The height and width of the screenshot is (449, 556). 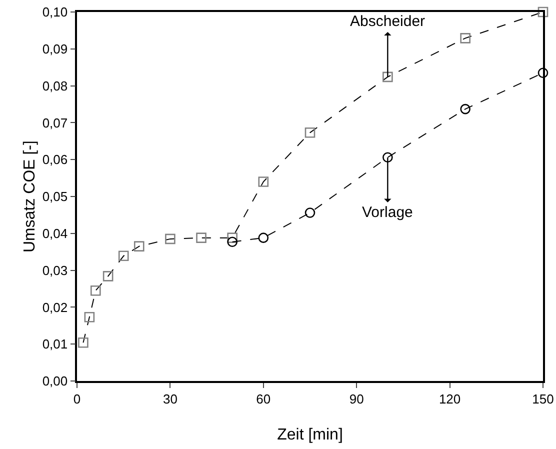 I want to click on x-tick-label: 90, so click(x=356, y=398).